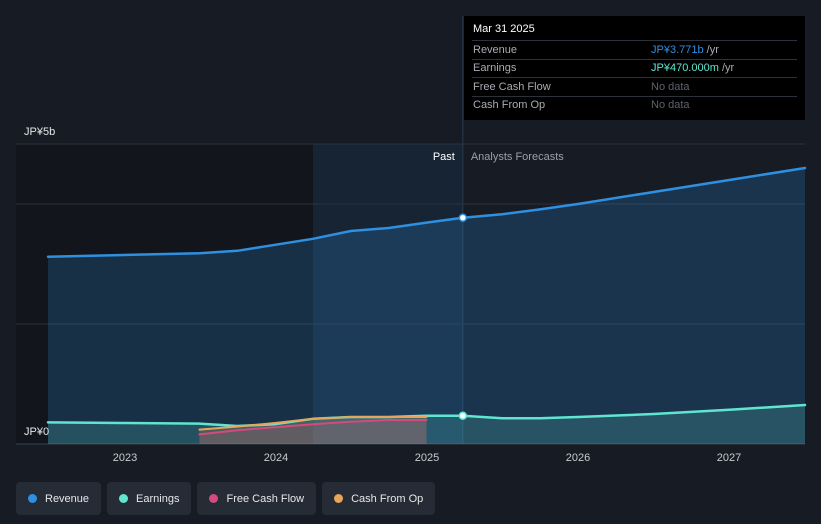 This screenshot has width=821, height=524. Describe the element at coordinates (387, 498) in the screenshot. I see `legend-label: Cash From Op` at that location.